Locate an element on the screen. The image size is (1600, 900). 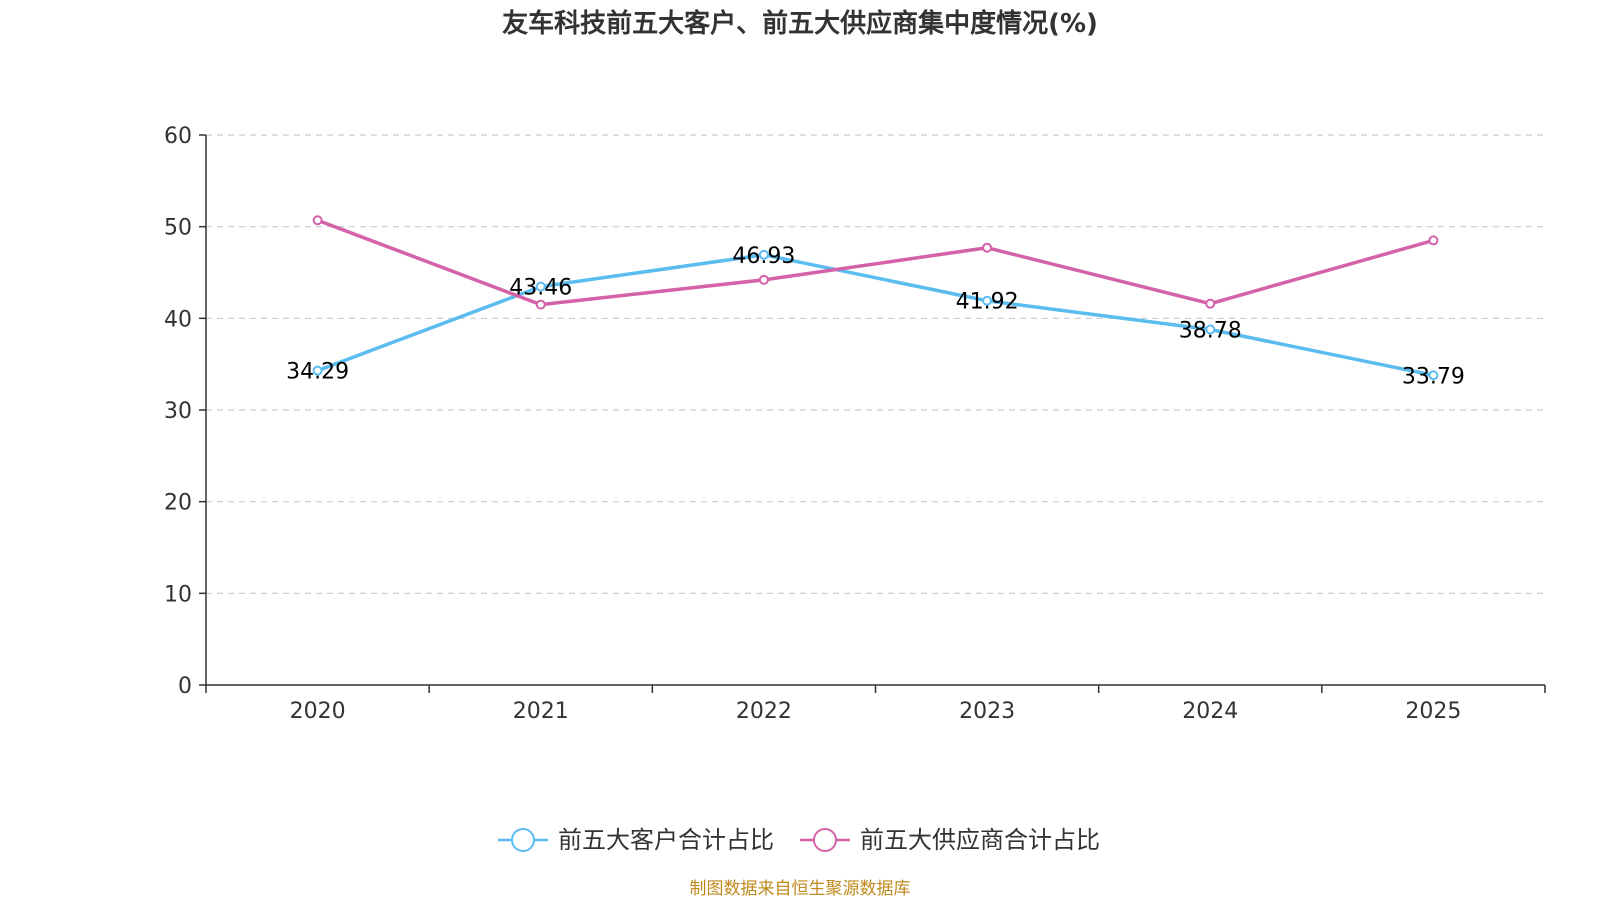
series-group is located at coordinates (875, 298).